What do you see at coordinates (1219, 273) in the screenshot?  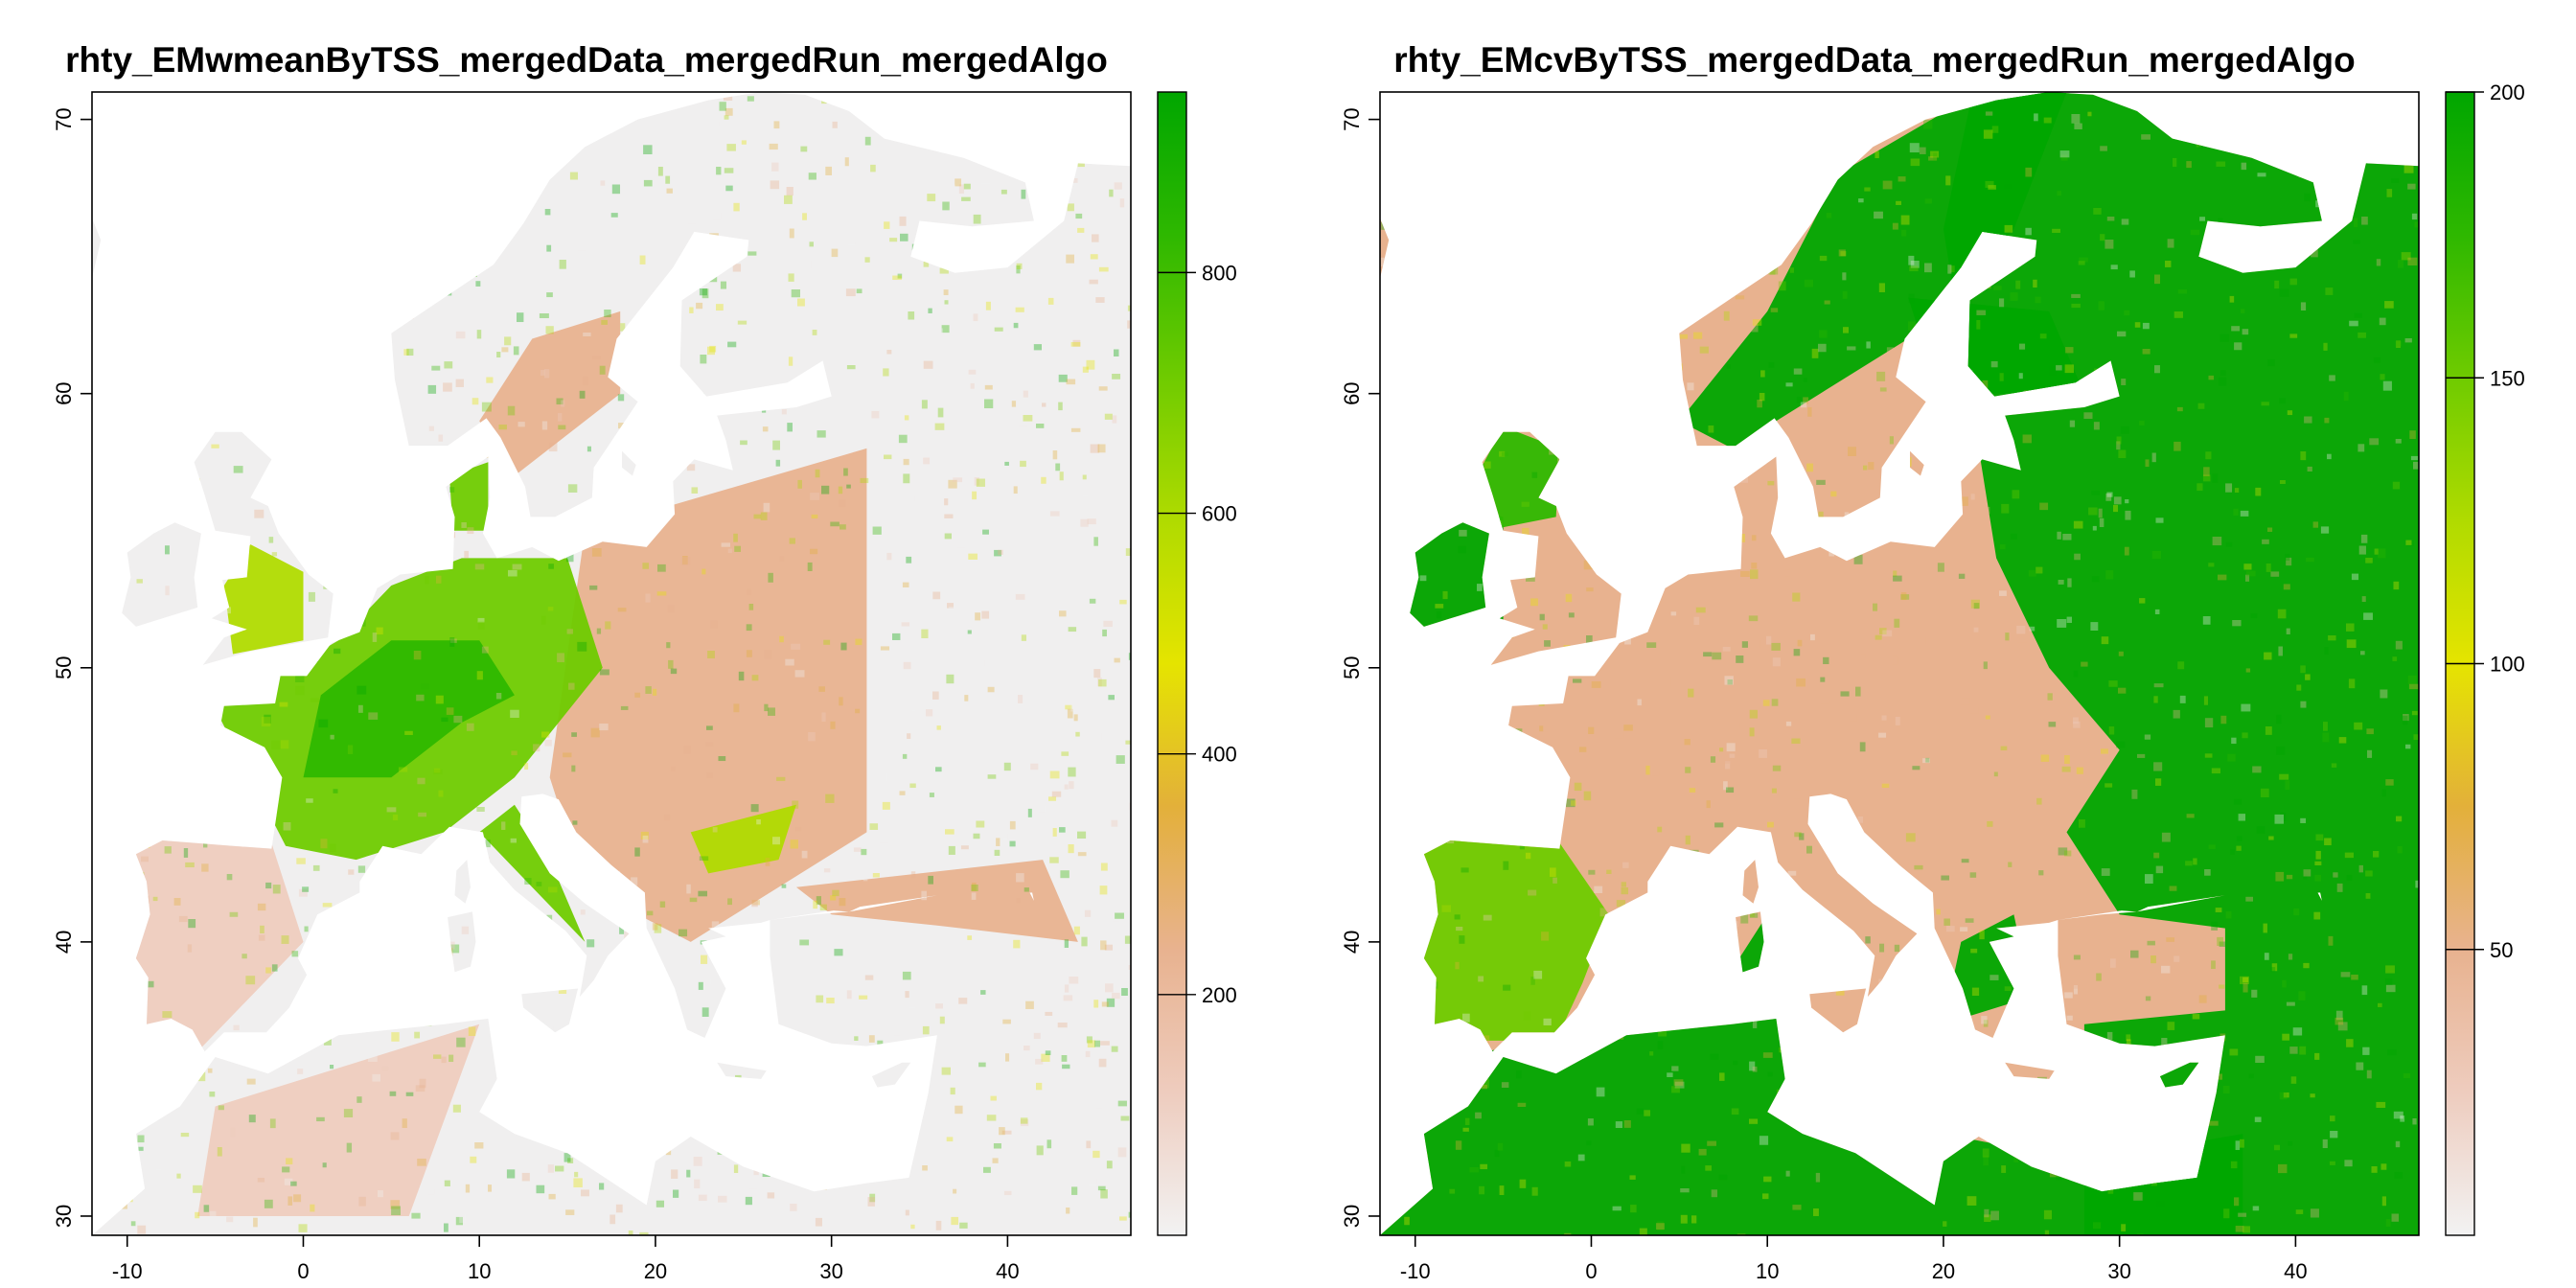 I see `legend-tick-label: 800` at bounding box center [1219, 273].